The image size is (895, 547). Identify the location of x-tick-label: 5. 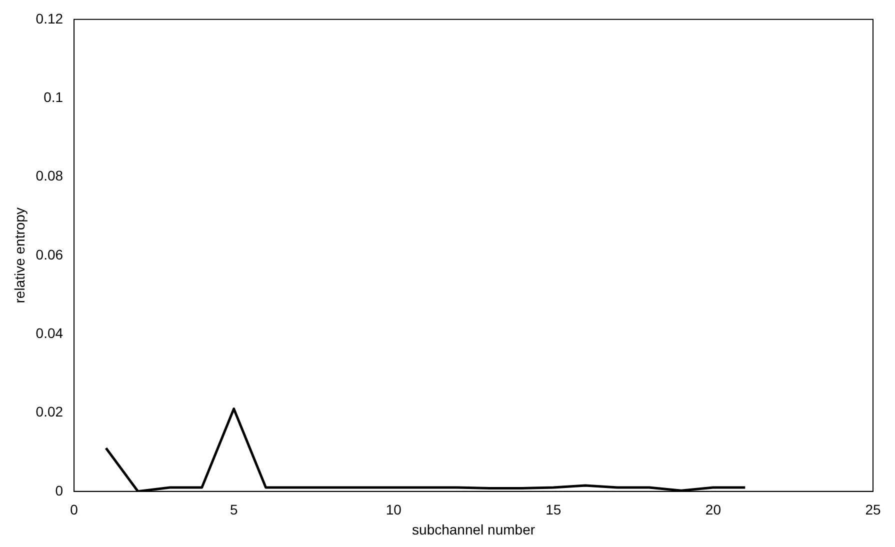
(234, 510).